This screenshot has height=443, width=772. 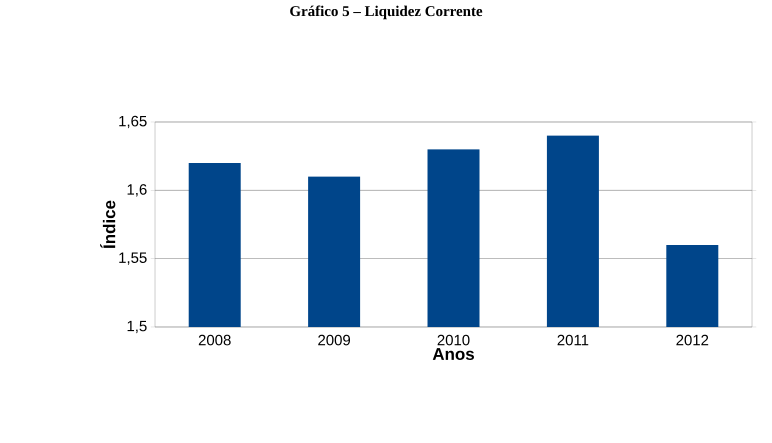 I want to click on y-axis-title: Índice, so click(x=108, y=224).